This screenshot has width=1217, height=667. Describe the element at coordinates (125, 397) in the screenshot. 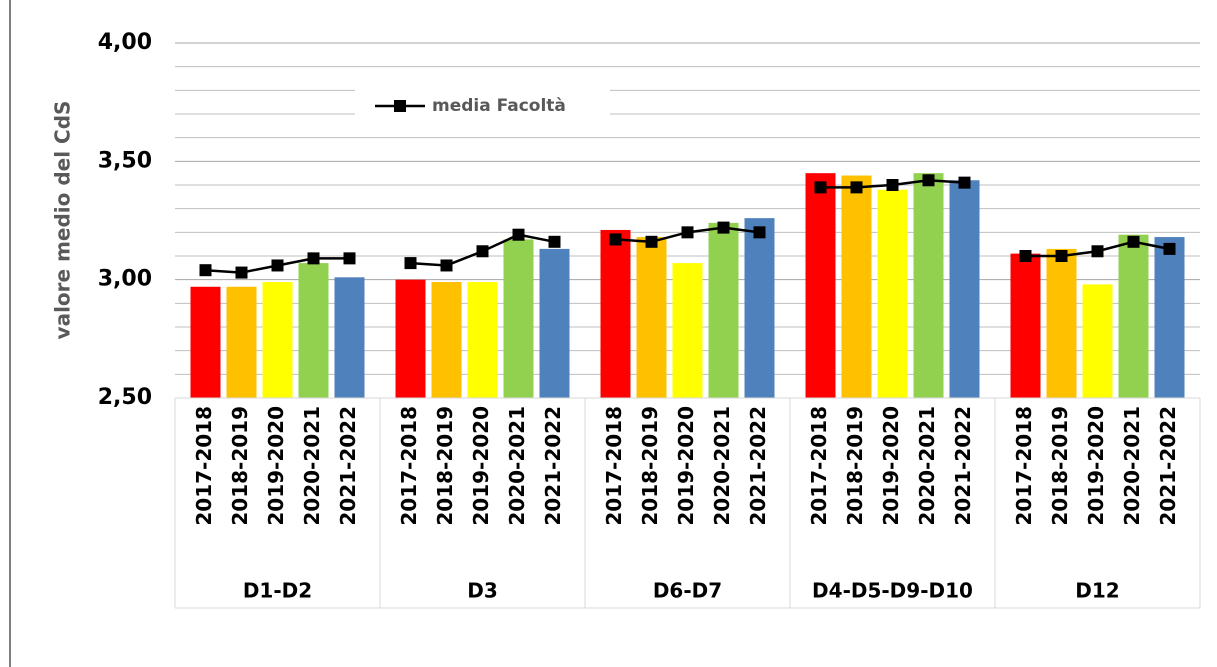

I see `y-tick-label: 2,50` at that location.